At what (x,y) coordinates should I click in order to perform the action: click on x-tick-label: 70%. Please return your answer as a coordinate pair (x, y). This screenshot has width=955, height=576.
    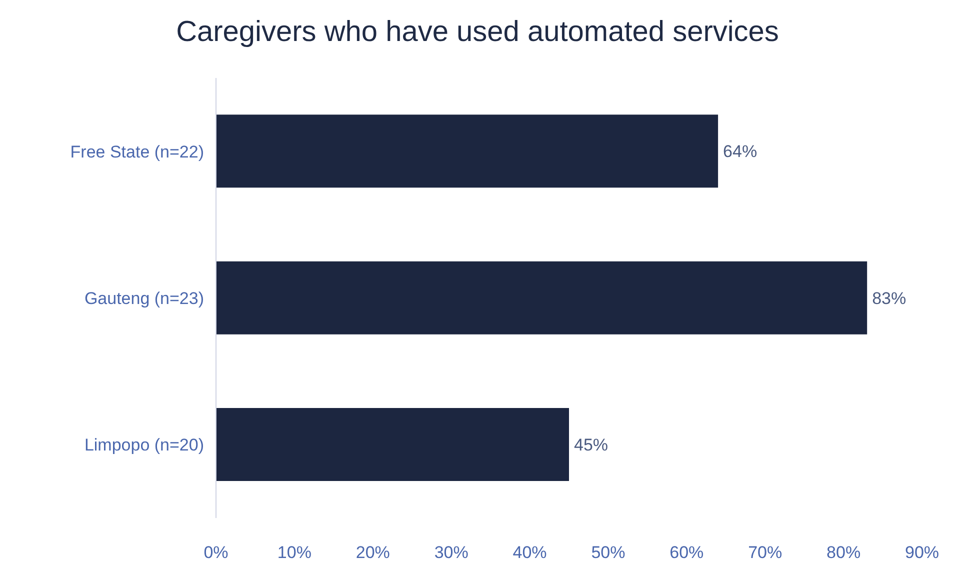
    Looking at the image, I should click on (765, 552).